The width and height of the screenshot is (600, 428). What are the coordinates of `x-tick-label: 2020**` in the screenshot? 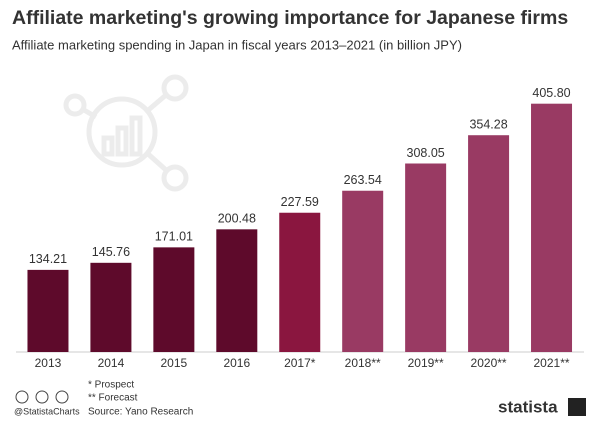 It's located at (489, 363).